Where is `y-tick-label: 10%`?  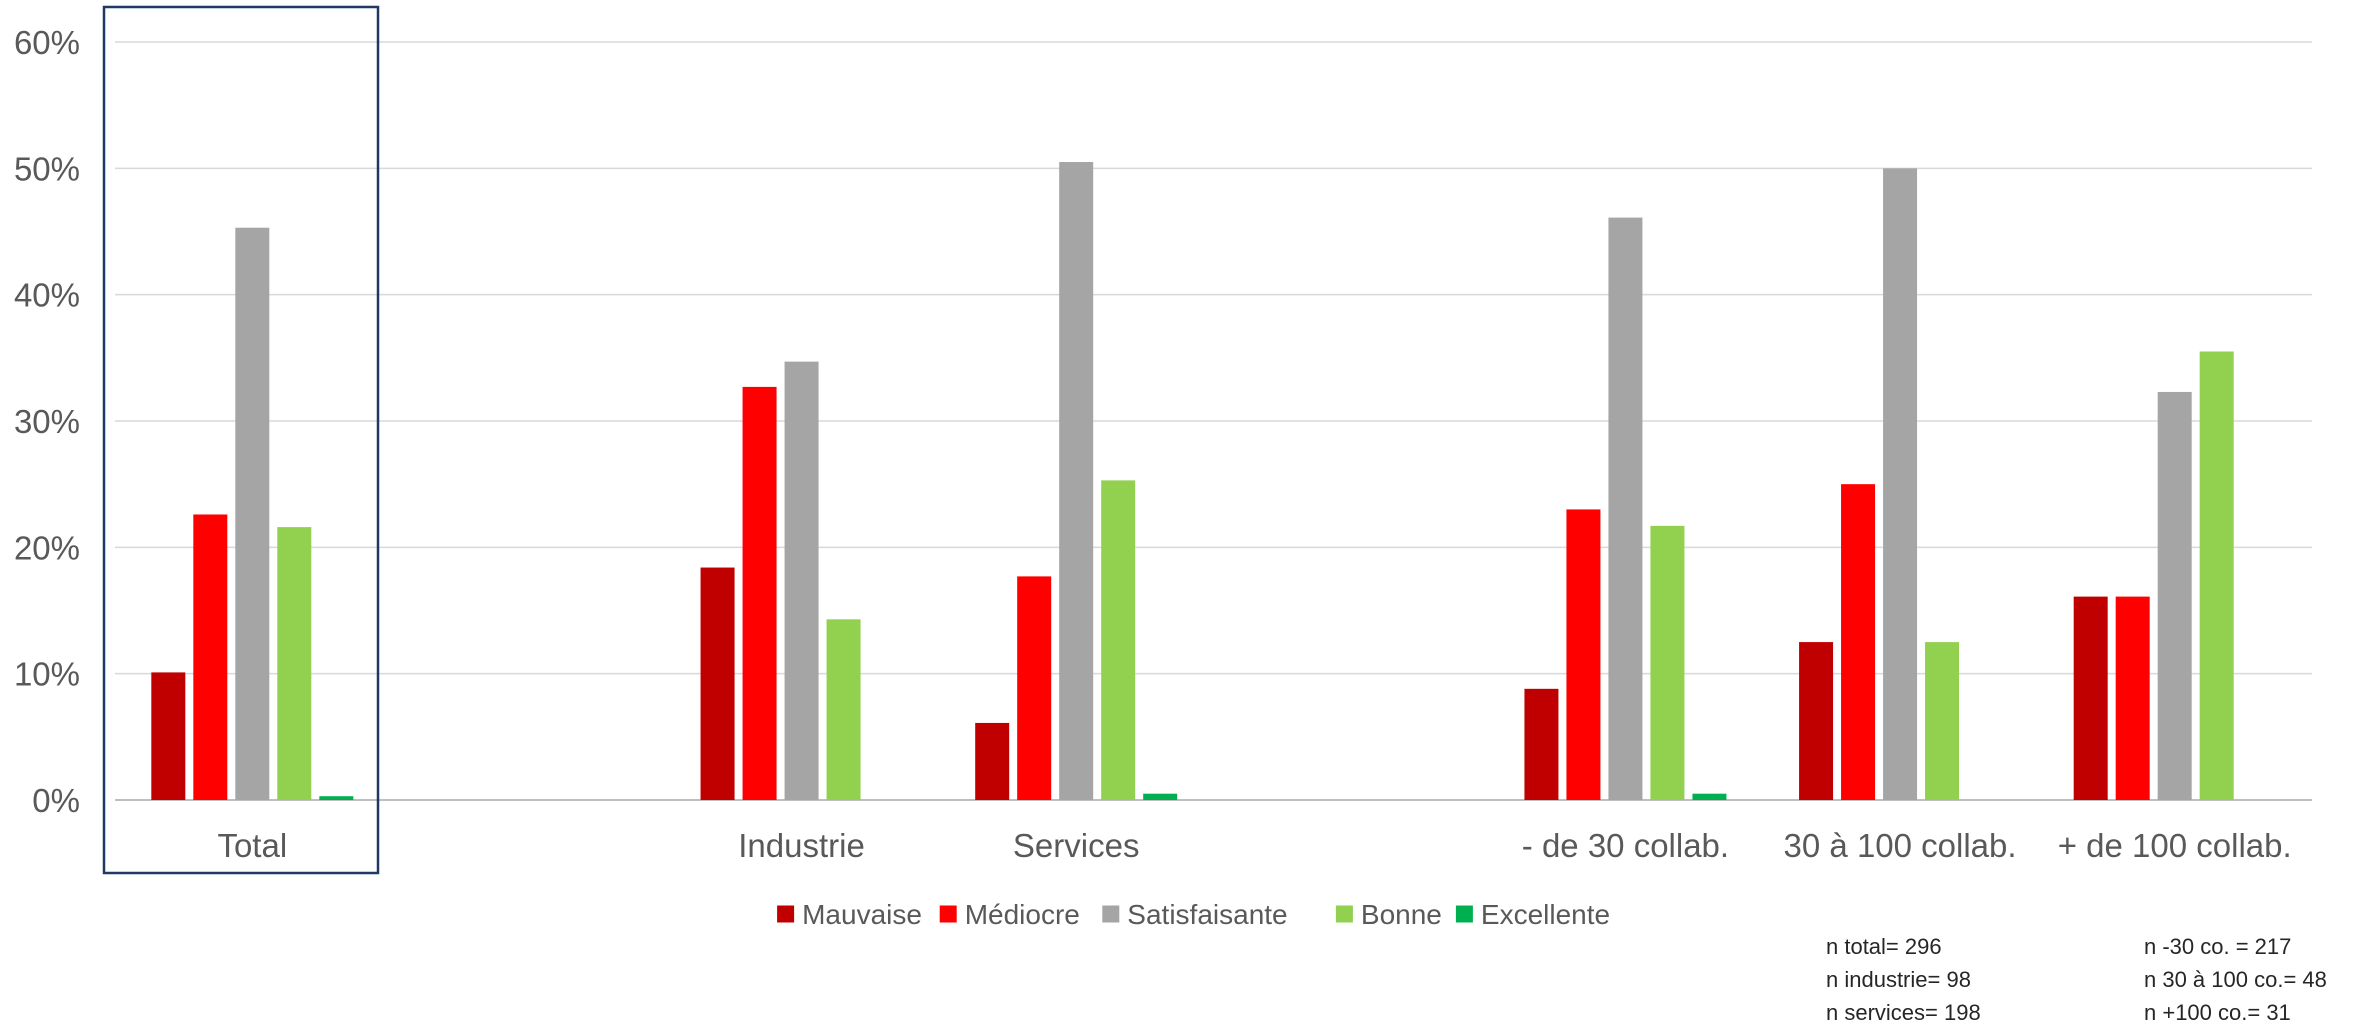
y-tick-label: 10% is located at coordinates (47, 674).